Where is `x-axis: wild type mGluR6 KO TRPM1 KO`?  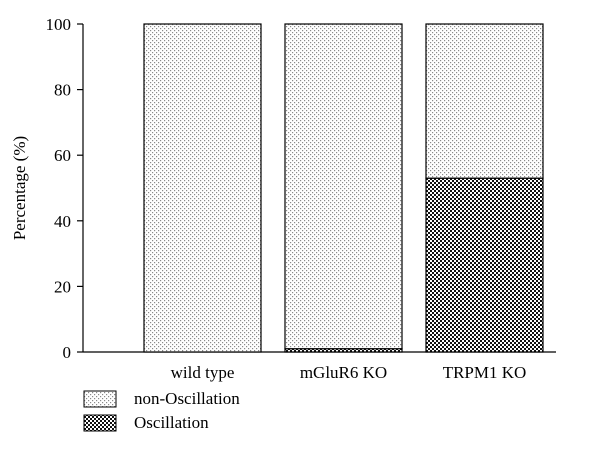
x-axis: wild type mGluR6 KO TRPM1 KO is located at coordinates (319, 366).